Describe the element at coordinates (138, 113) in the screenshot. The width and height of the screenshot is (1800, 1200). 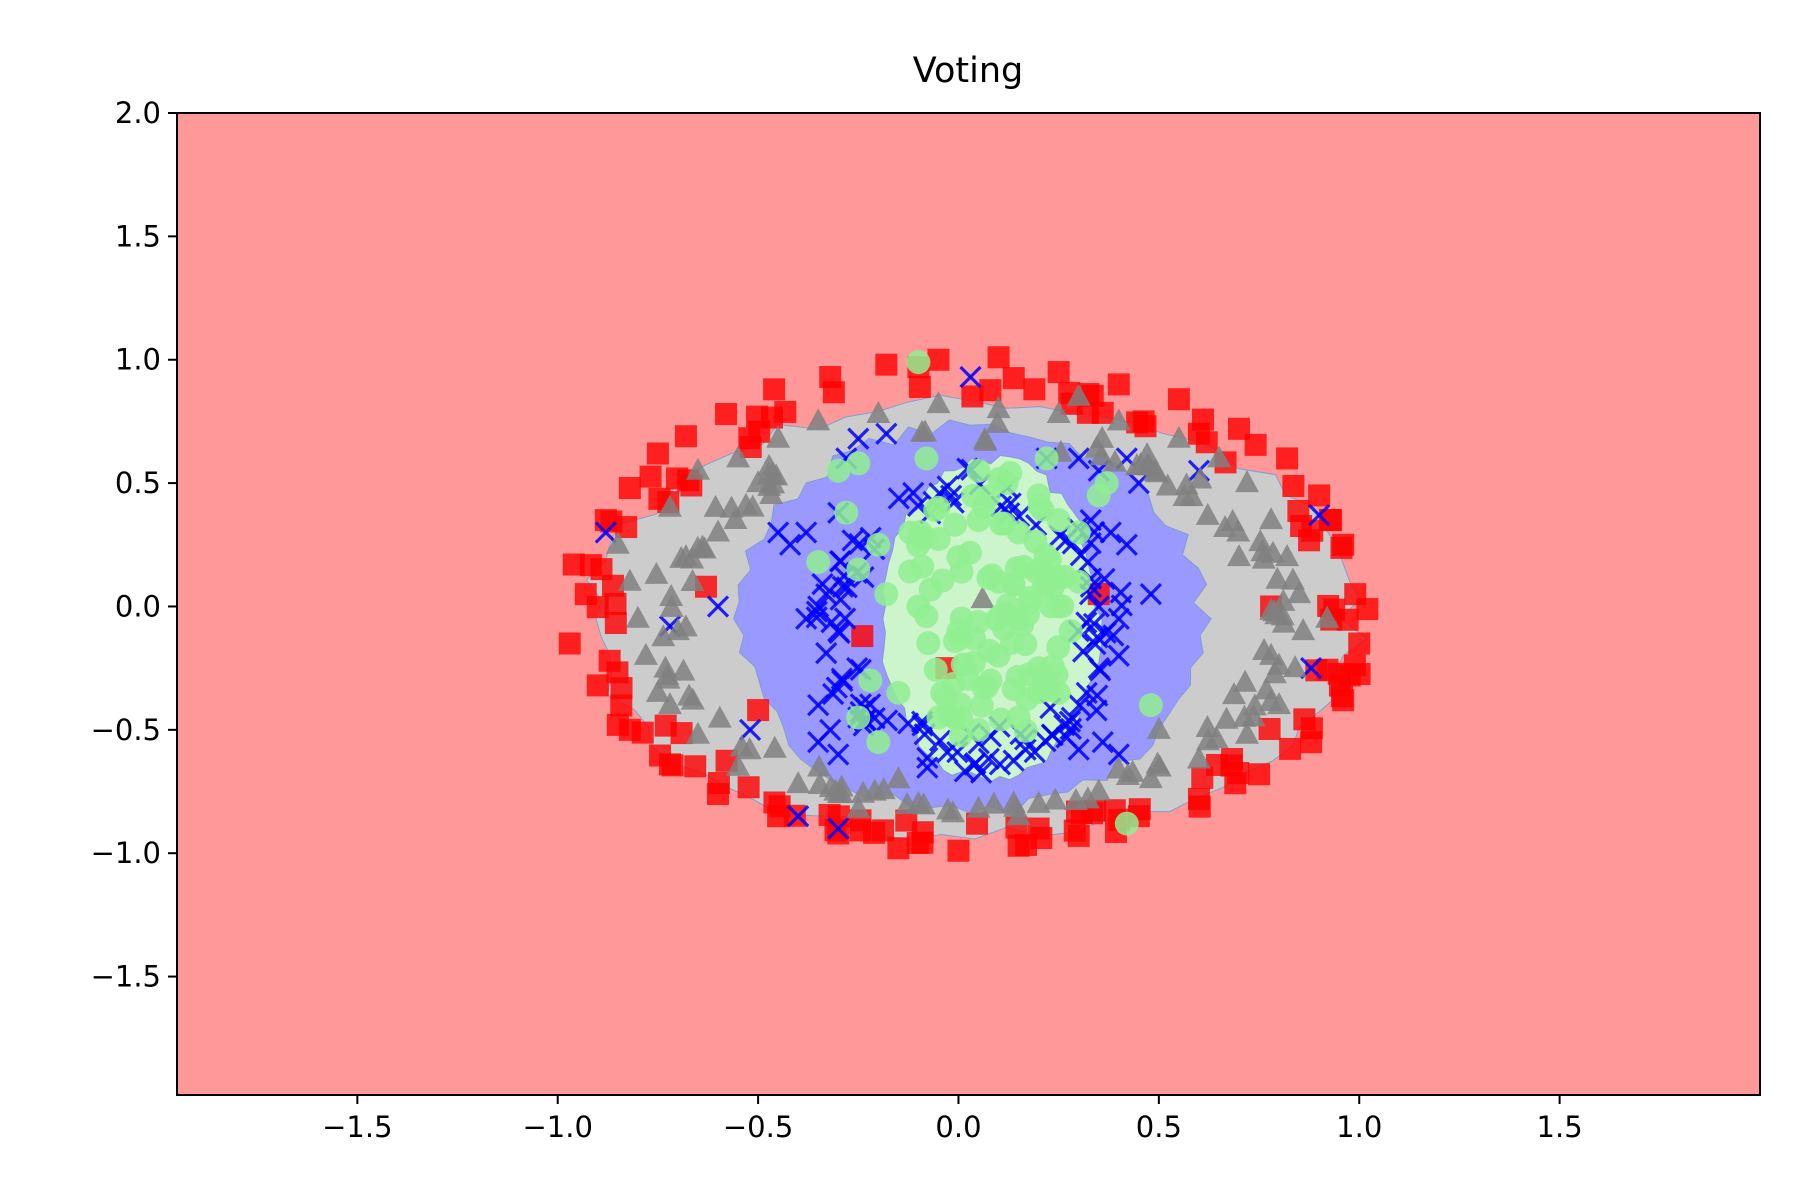
I see `y-tick-label: 2.0` at that location.